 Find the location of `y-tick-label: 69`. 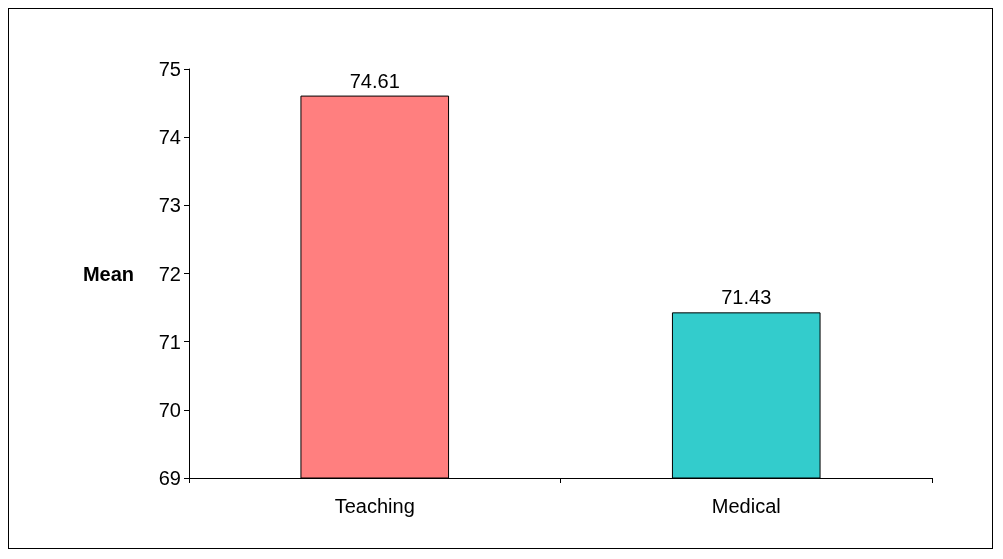

y-tick-label: 69 is located at coordinates (169, 478).